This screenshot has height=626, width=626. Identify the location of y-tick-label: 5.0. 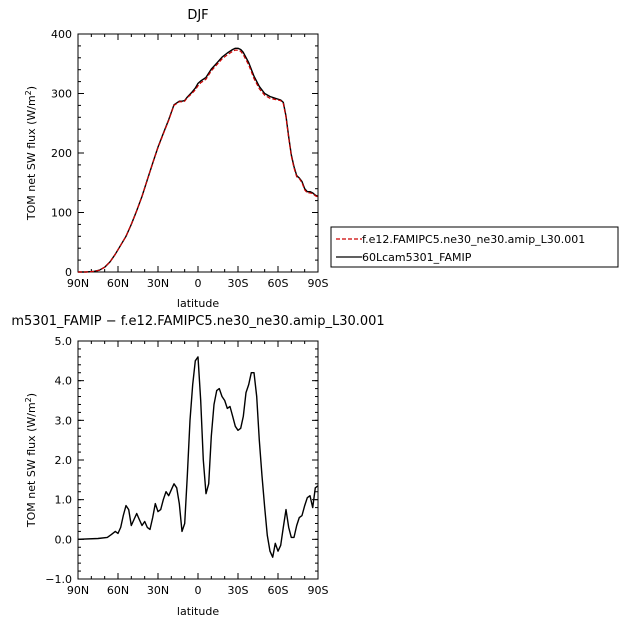
(64, 341).